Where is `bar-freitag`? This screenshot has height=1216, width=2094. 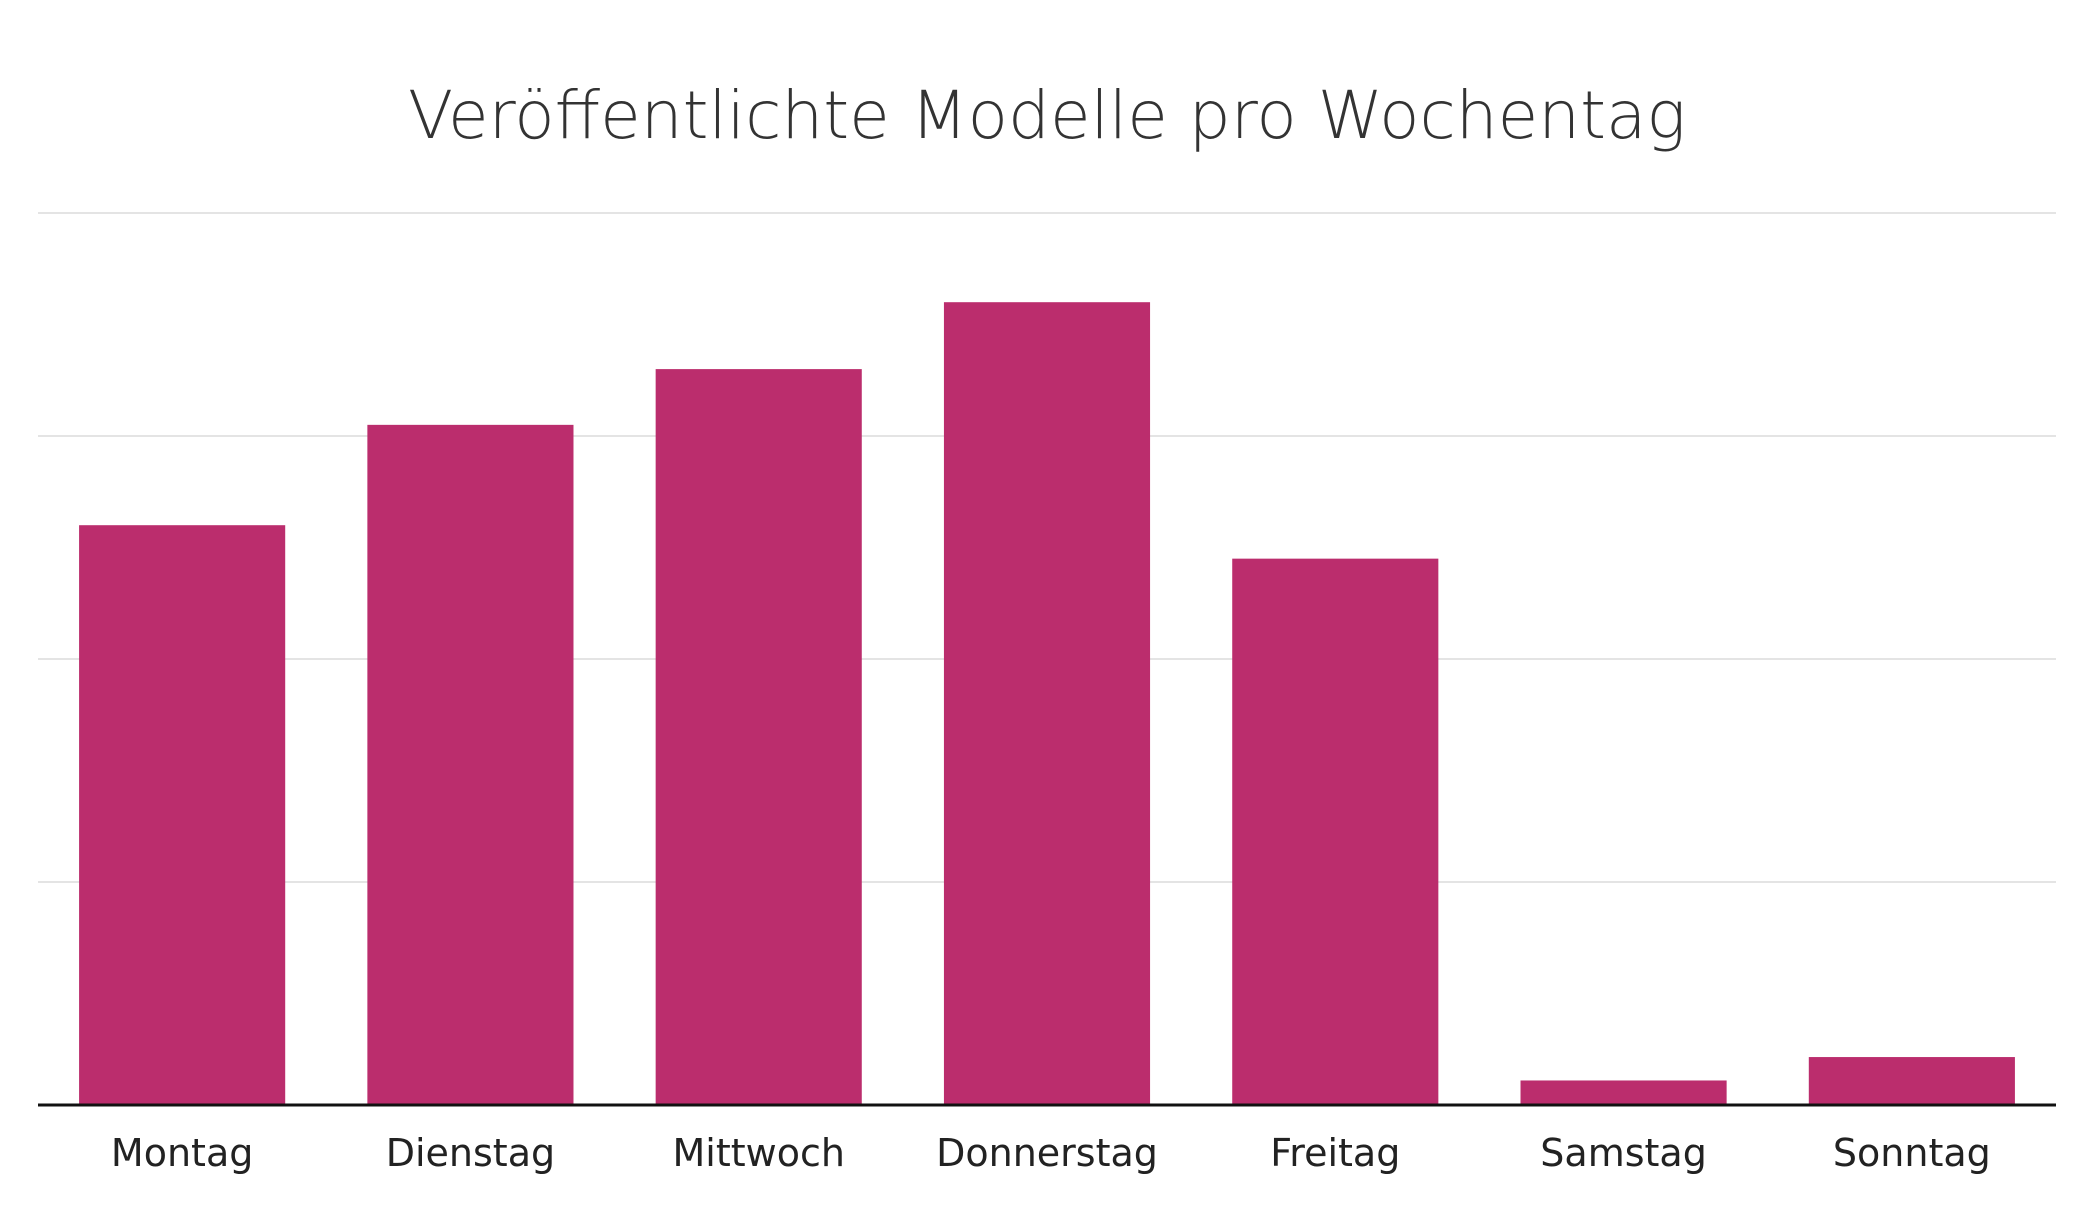 bar-freitag is located at coordinates (1335, 831).